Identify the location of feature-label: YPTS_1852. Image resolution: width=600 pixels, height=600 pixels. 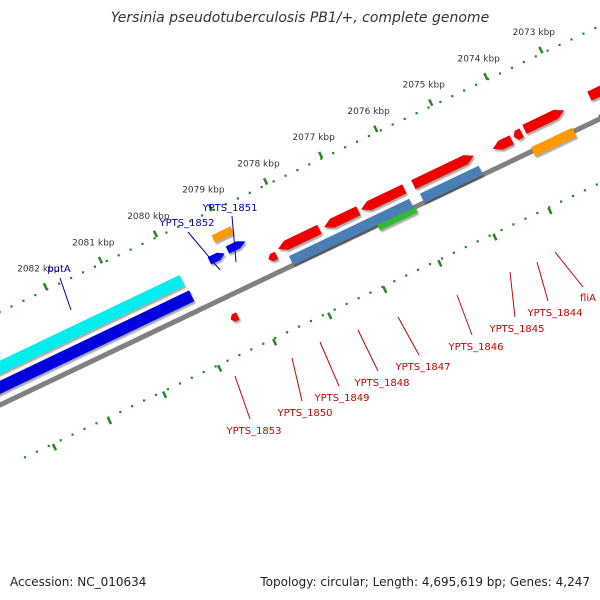
(186, 223).